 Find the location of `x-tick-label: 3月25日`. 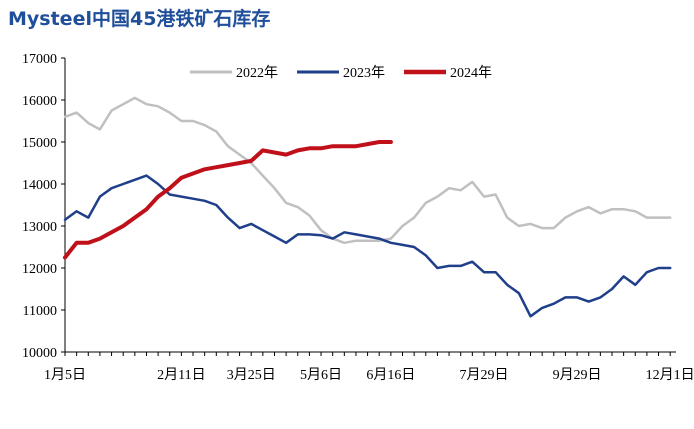

x-tick-label: 3月25日 is located at coordinates (251, 375).